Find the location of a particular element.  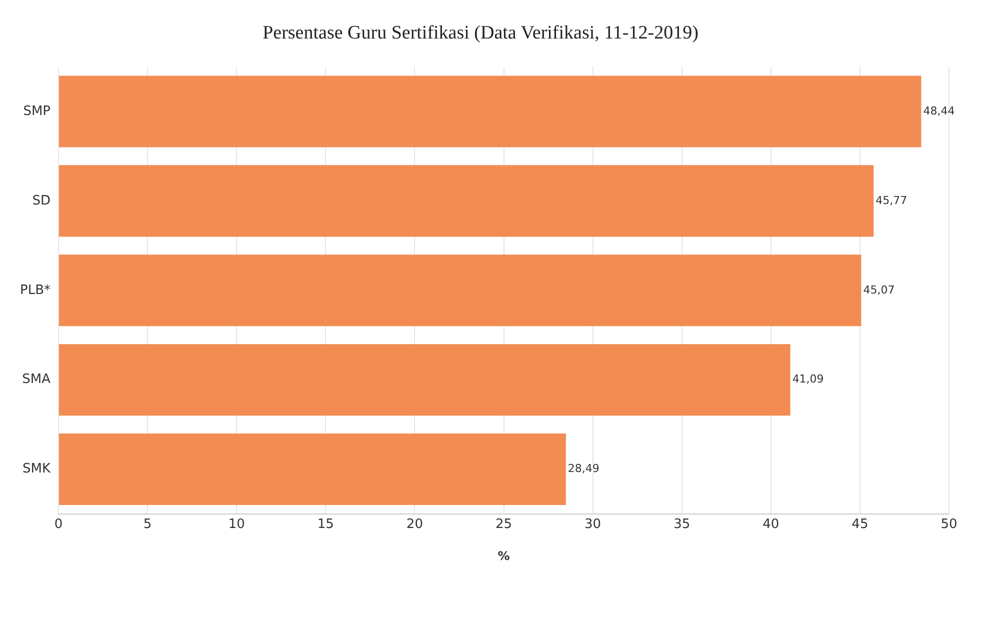

x-tick-label: 25 is located at coordinates (503, 524).